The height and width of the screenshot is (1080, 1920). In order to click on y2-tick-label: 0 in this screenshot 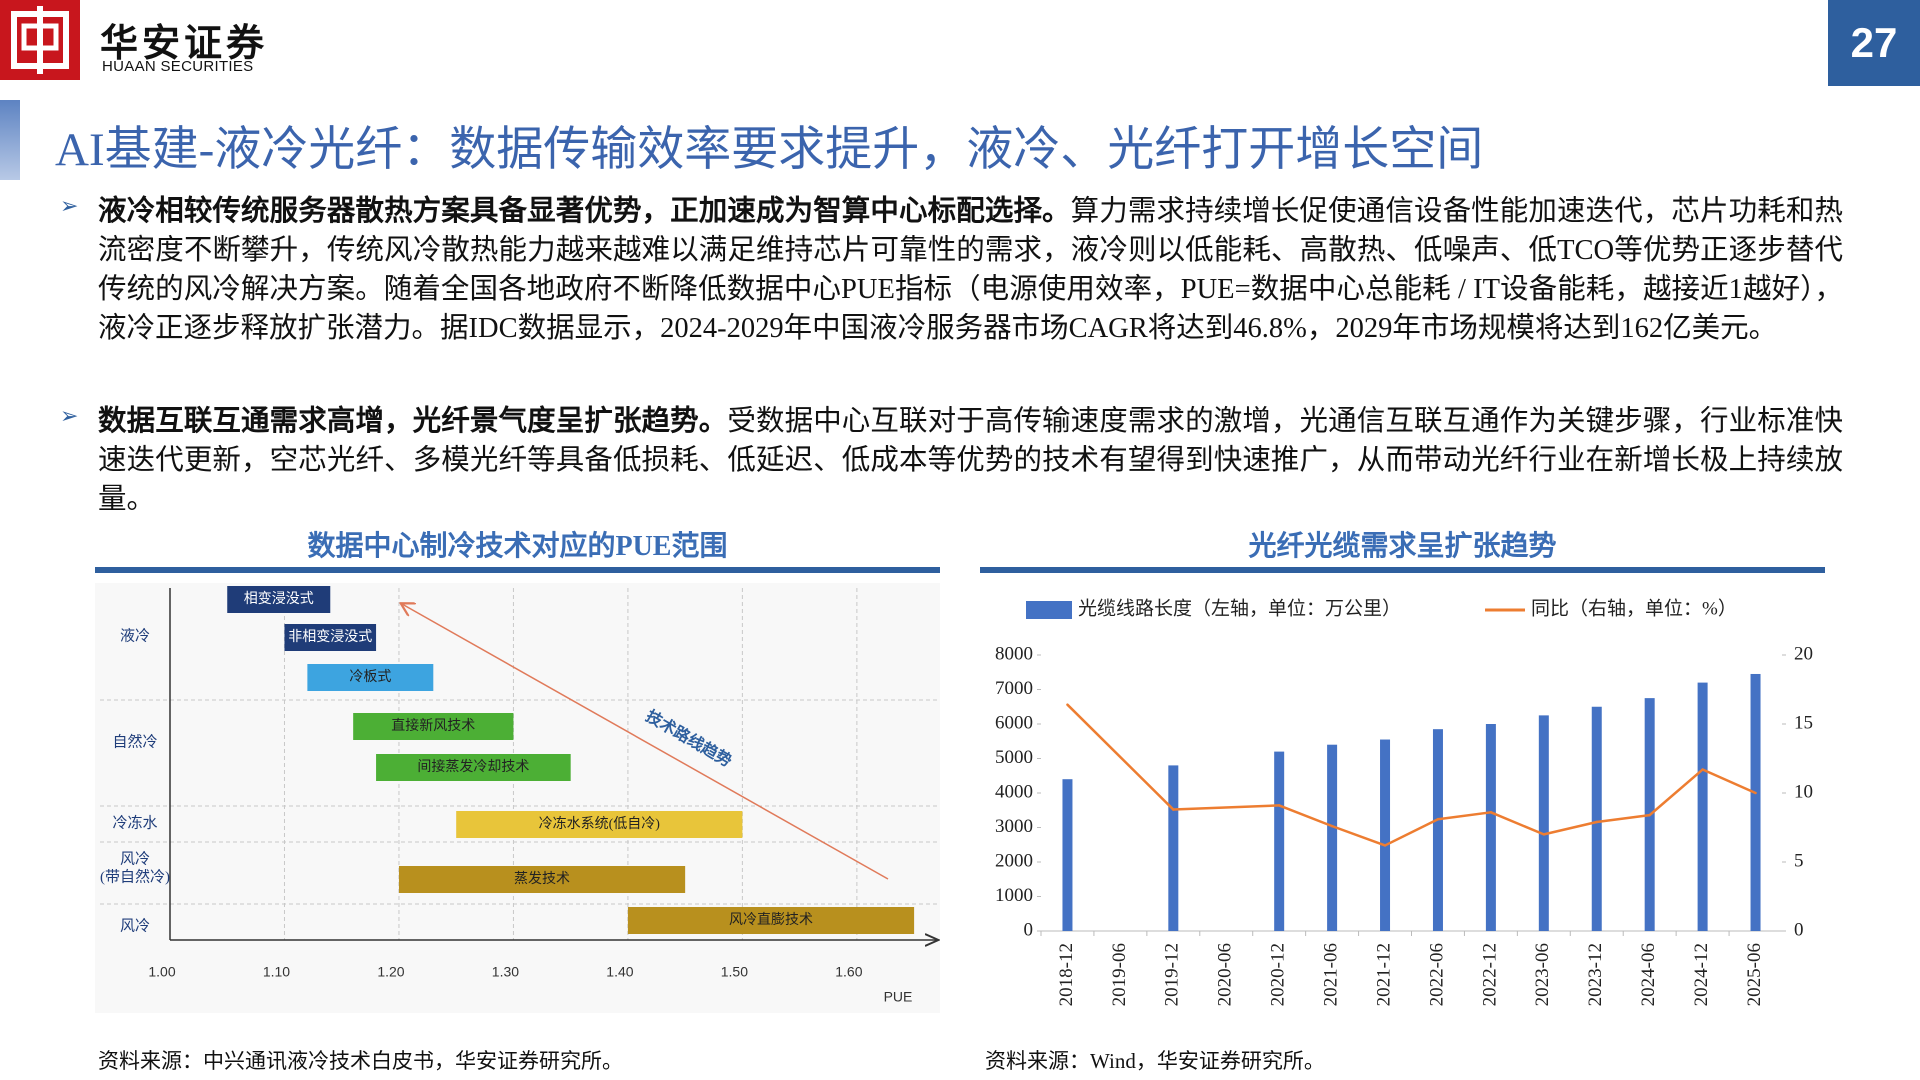, I will do `click(1799, 929)`.